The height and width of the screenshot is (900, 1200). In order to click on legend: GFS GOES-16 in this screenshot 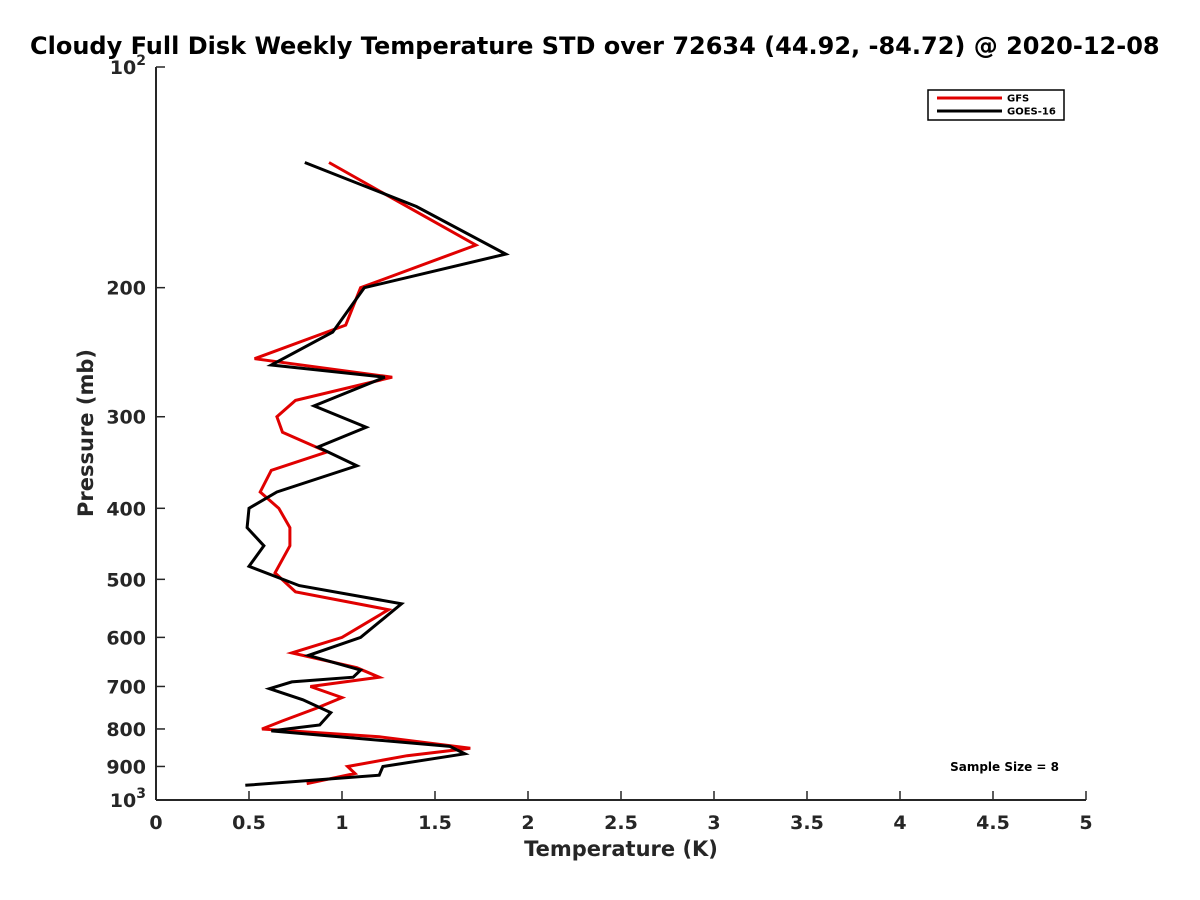, I will do `click(996, 105)`.